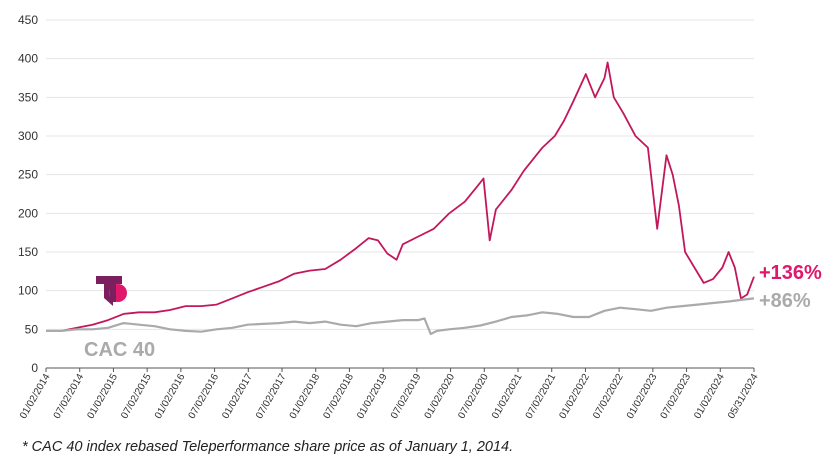 The height and width of the screenshot is (466, 834). I want to click on x-tick-label: 01/02/2014, so click(35, 396).